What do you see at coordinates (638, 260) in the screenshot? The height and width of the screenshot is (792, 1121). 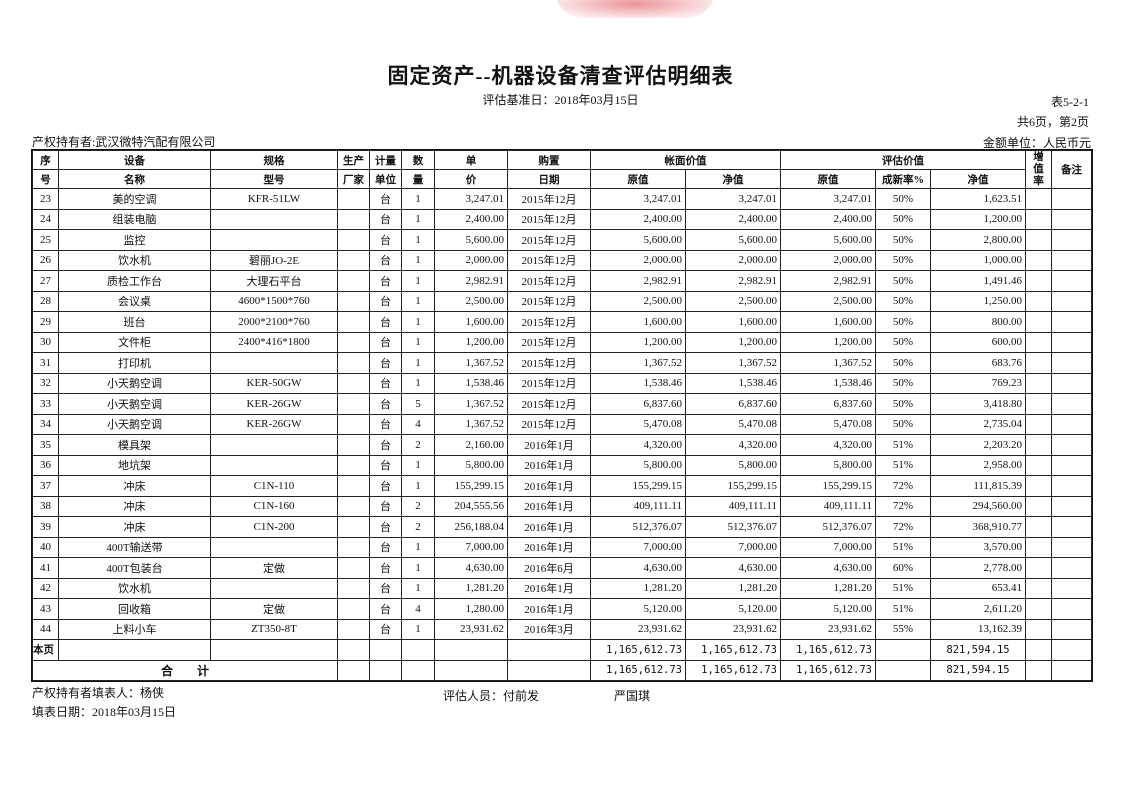 I see `cell-book-orig: 2,000.00` at bounding box center [638, 260].